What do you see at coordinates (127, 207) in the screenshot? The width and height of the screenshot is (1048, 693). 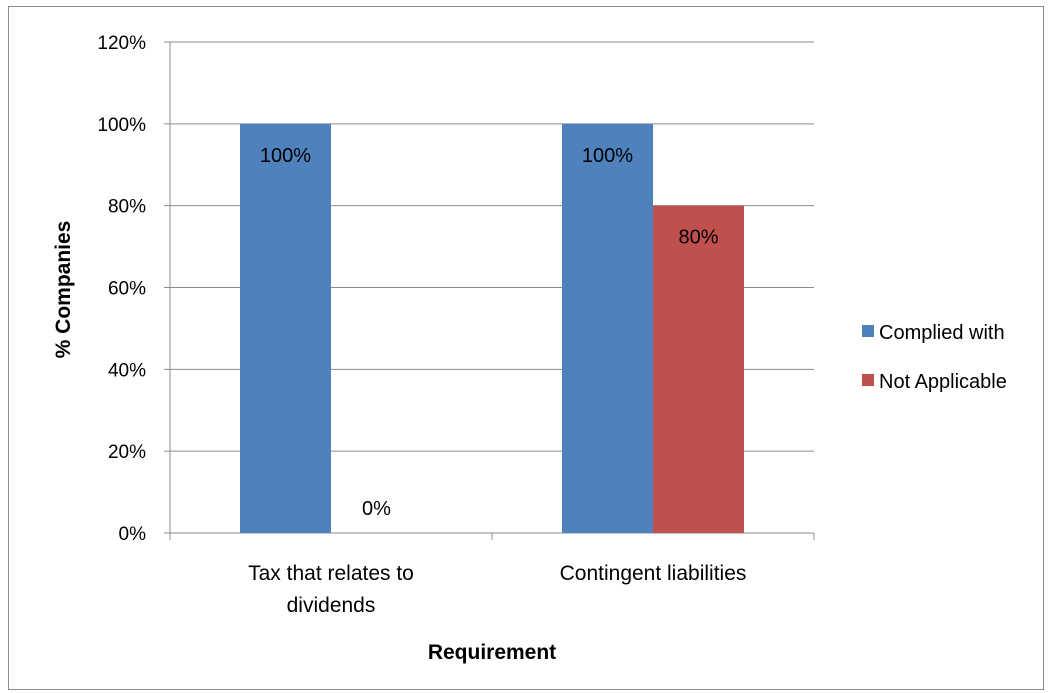 I see `y-tick-label: 80%` at bounding box center [127, 207].